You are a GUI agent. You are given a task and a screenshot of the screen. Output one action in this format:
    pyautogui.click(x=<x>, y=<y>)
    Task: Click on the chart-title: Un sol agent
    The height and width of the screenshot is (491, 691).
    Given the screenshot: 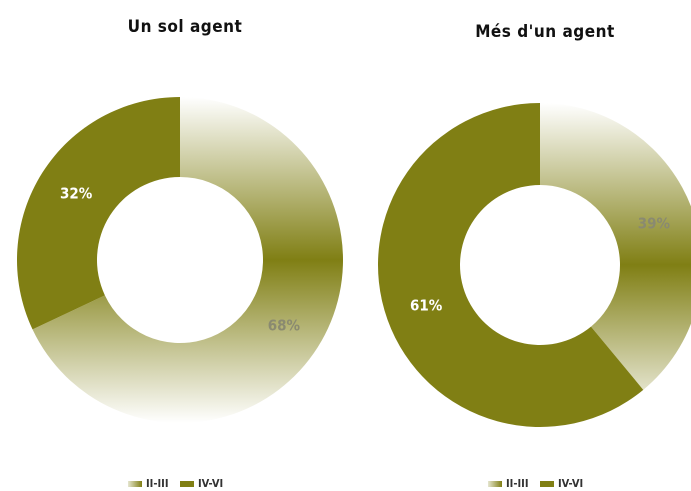 What is the action you would take?
    pyautogui.click(x=185, y=27)
    